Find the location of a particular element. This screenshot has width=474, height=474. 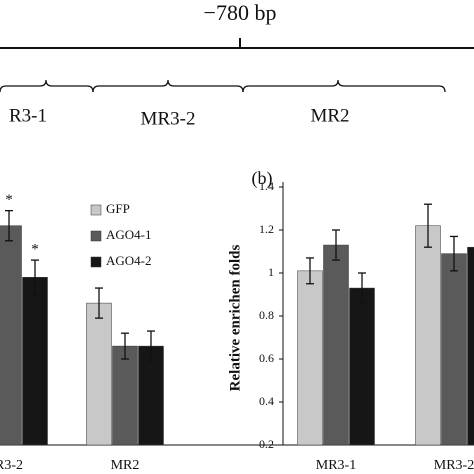

y-tick-label: 0.6 is located at coordinates (266, 358).